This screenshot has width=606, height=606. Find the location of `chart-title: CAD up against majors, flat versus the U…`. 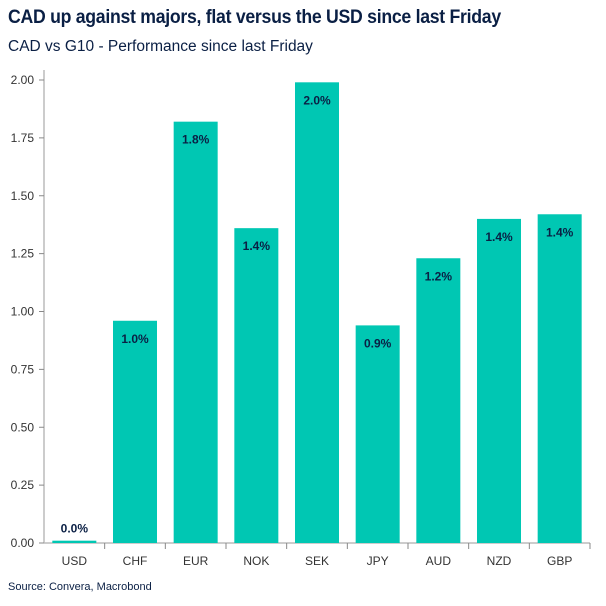

chart-title: CAD up against majors, flat versus the U… is located at coordinates (254, 17).